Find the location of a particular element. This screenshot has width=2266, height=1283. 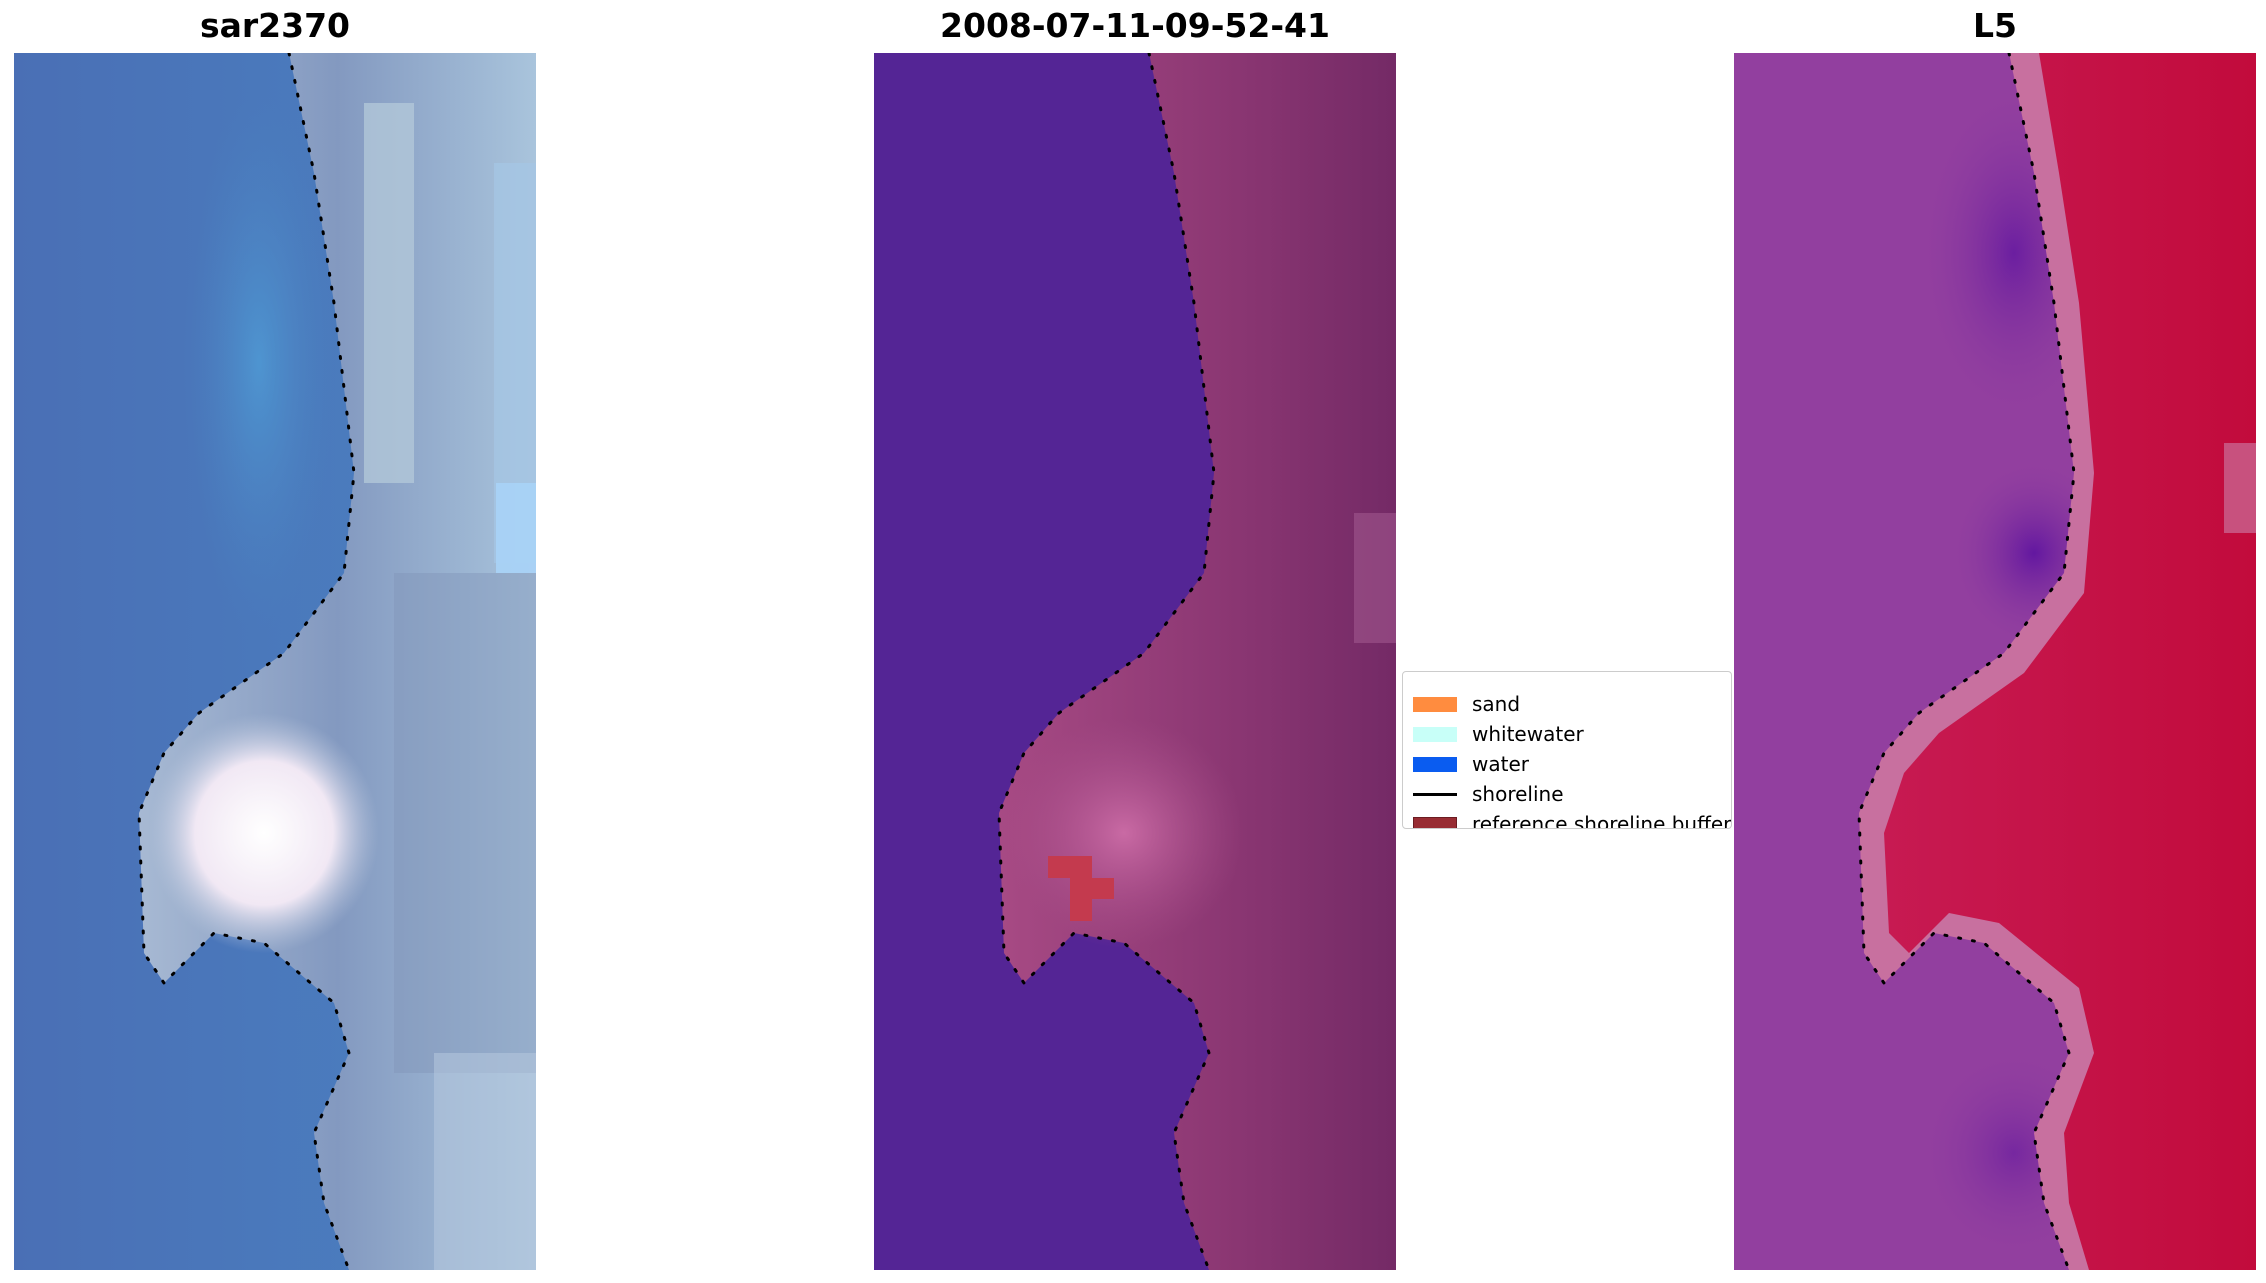

legend-swatch-shoreline is located at coordinates (1435, 794).